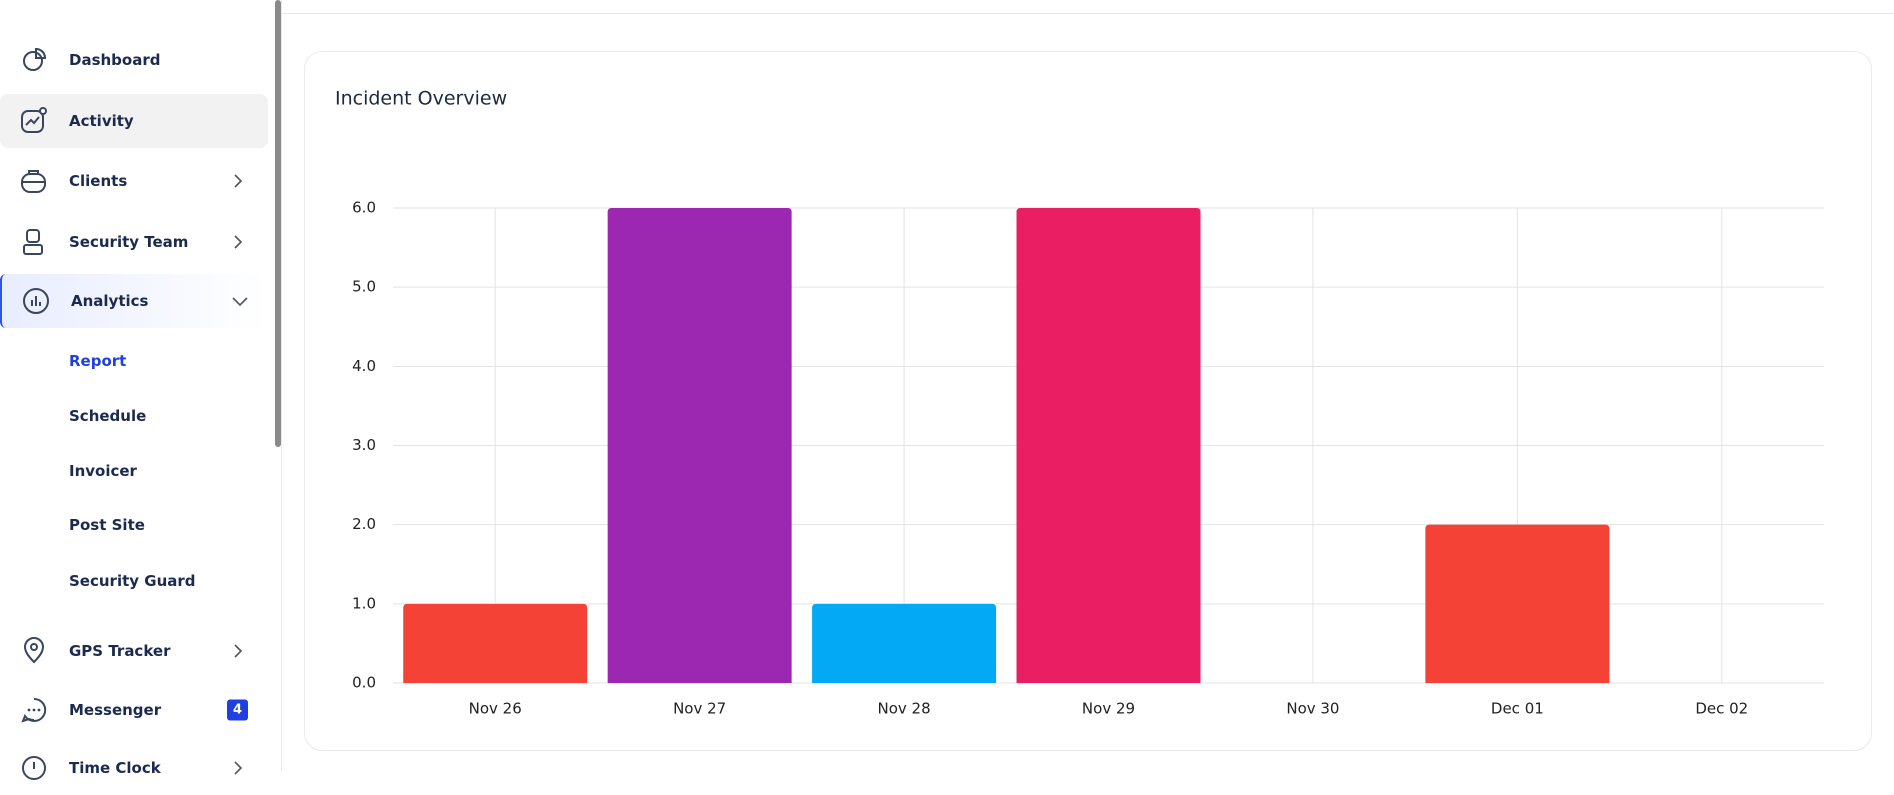 This screenshot has width=1894, height=795. Describe the element at coordinates (134, 181) in the screenshot. I see `nav-item: Clients` at that location.